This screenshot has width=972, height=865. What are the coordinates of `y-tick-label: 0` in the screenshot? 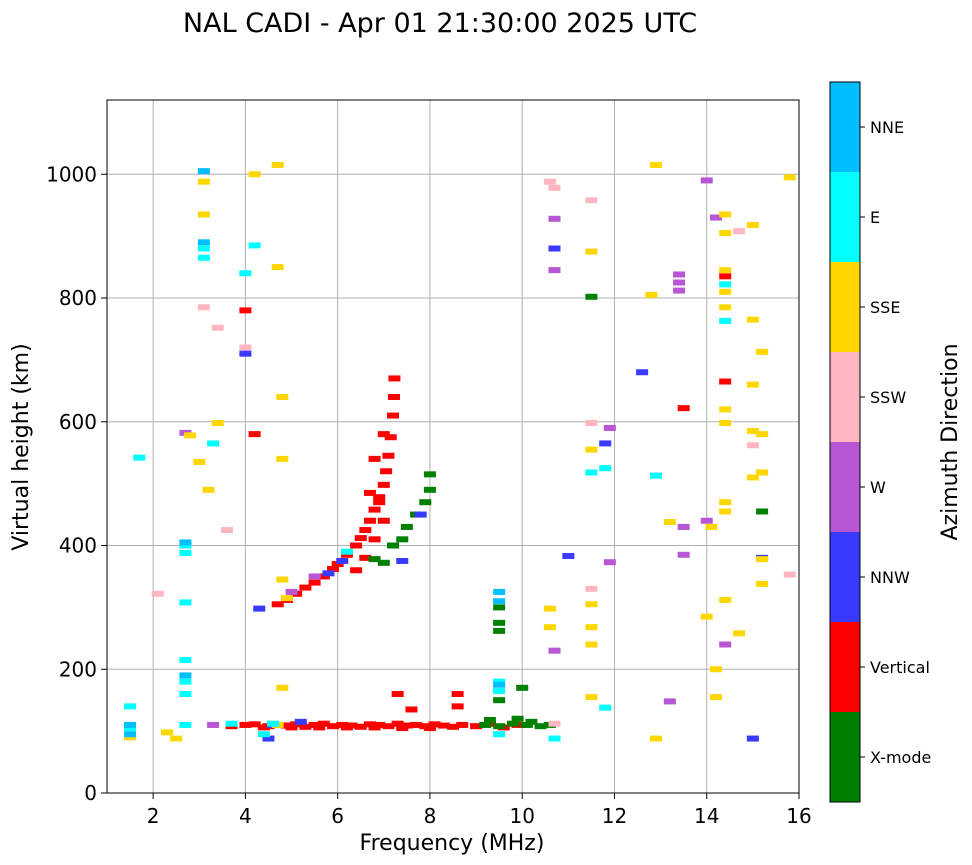 It's located at (90, 793).